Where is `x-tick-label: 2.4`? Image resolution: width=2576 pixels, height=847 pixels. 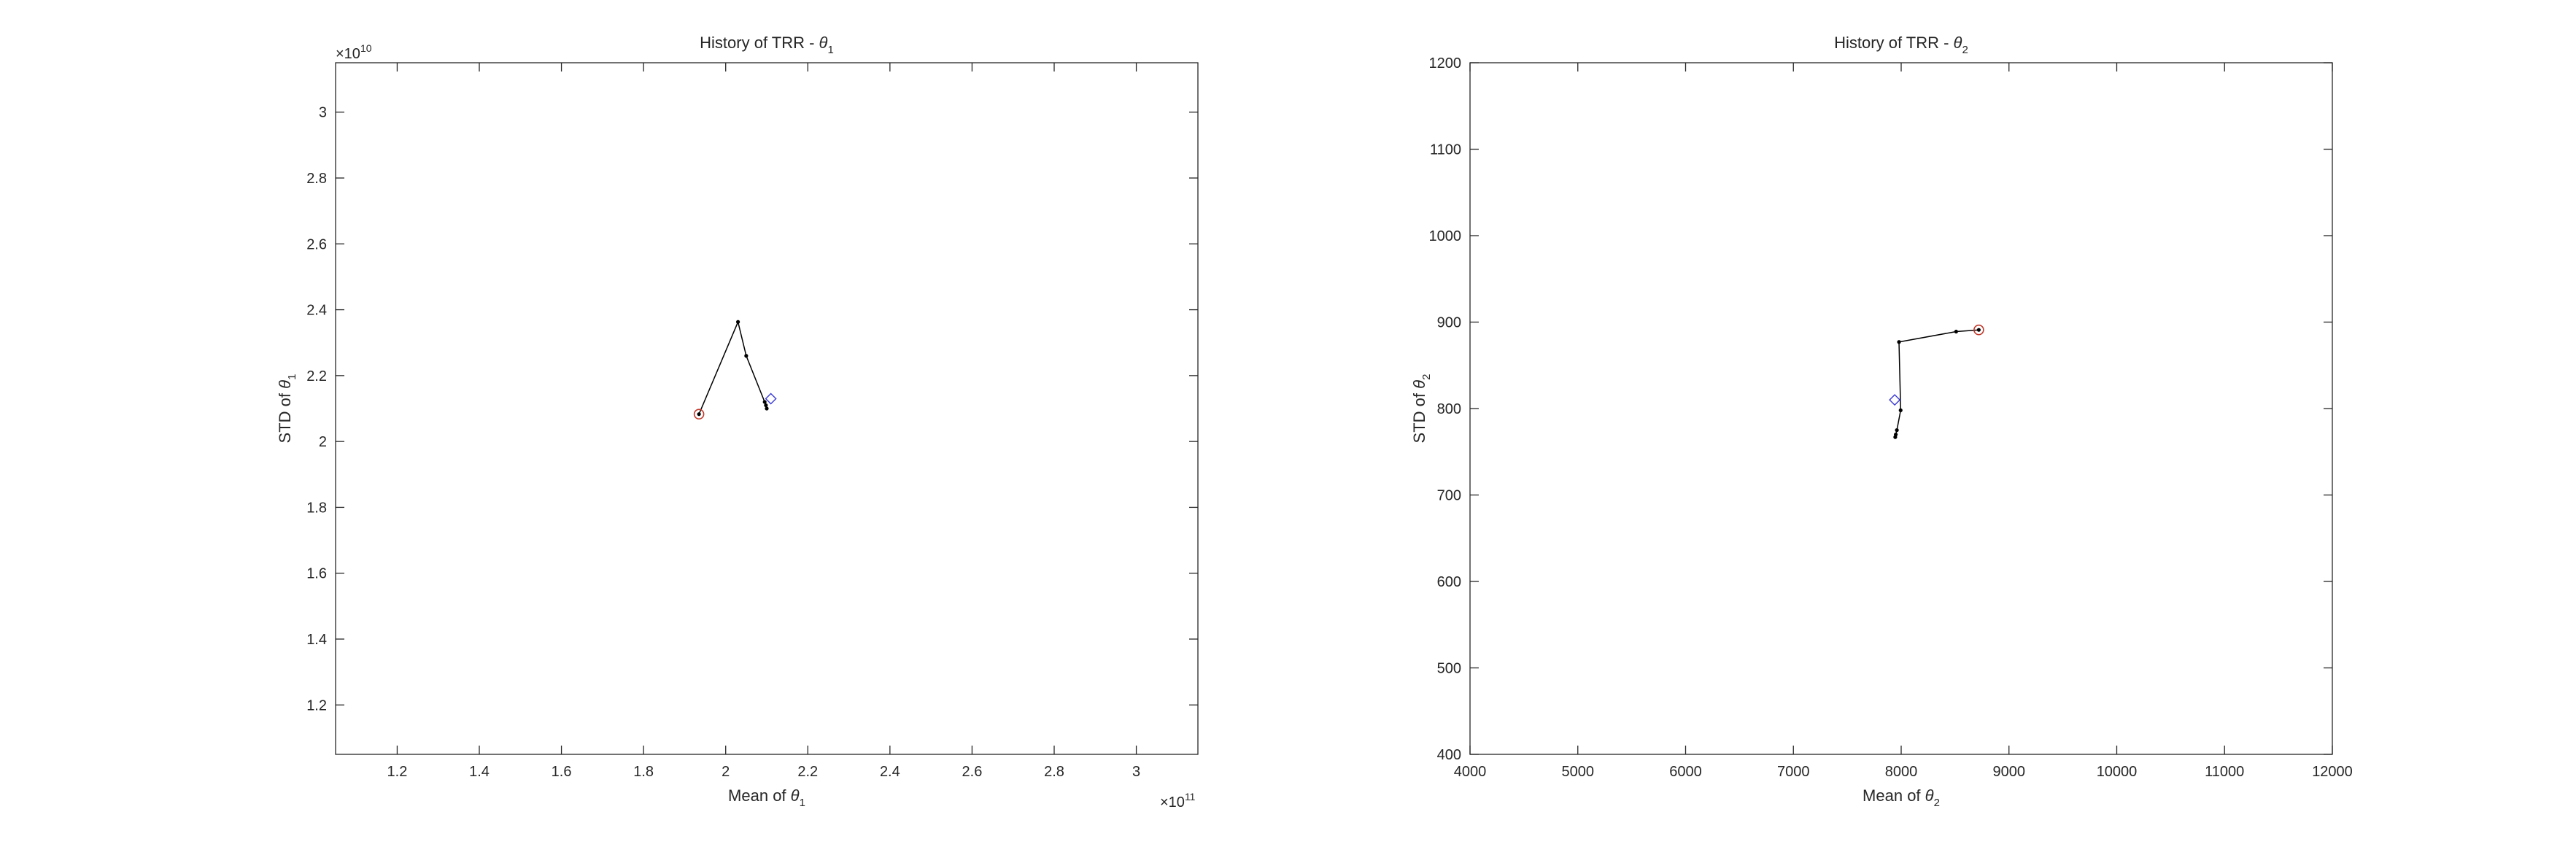 x-tick-label: 2.4 is located at coordinates (890, 772).